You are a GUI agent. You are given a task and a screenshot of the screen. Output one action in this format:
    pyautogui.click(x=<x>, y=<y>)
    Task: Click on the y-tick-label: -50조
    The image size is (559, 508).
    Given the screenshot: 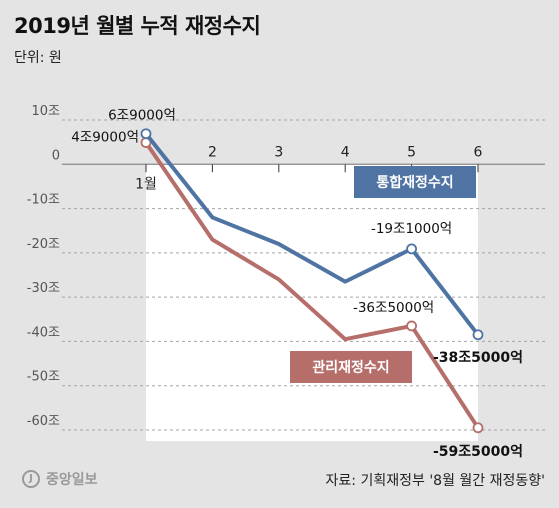 What is the action you would take?
    pyautogui.click(x=43, y=377)
    